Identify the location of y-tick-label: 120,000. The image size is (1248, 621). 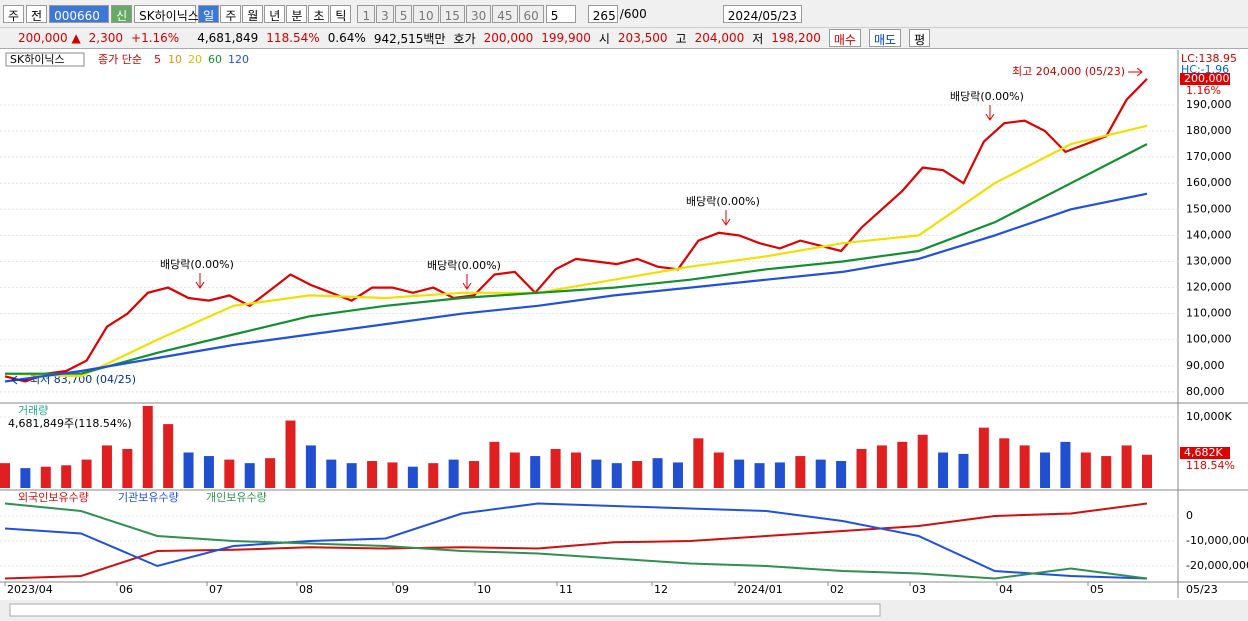
(1209, 287).